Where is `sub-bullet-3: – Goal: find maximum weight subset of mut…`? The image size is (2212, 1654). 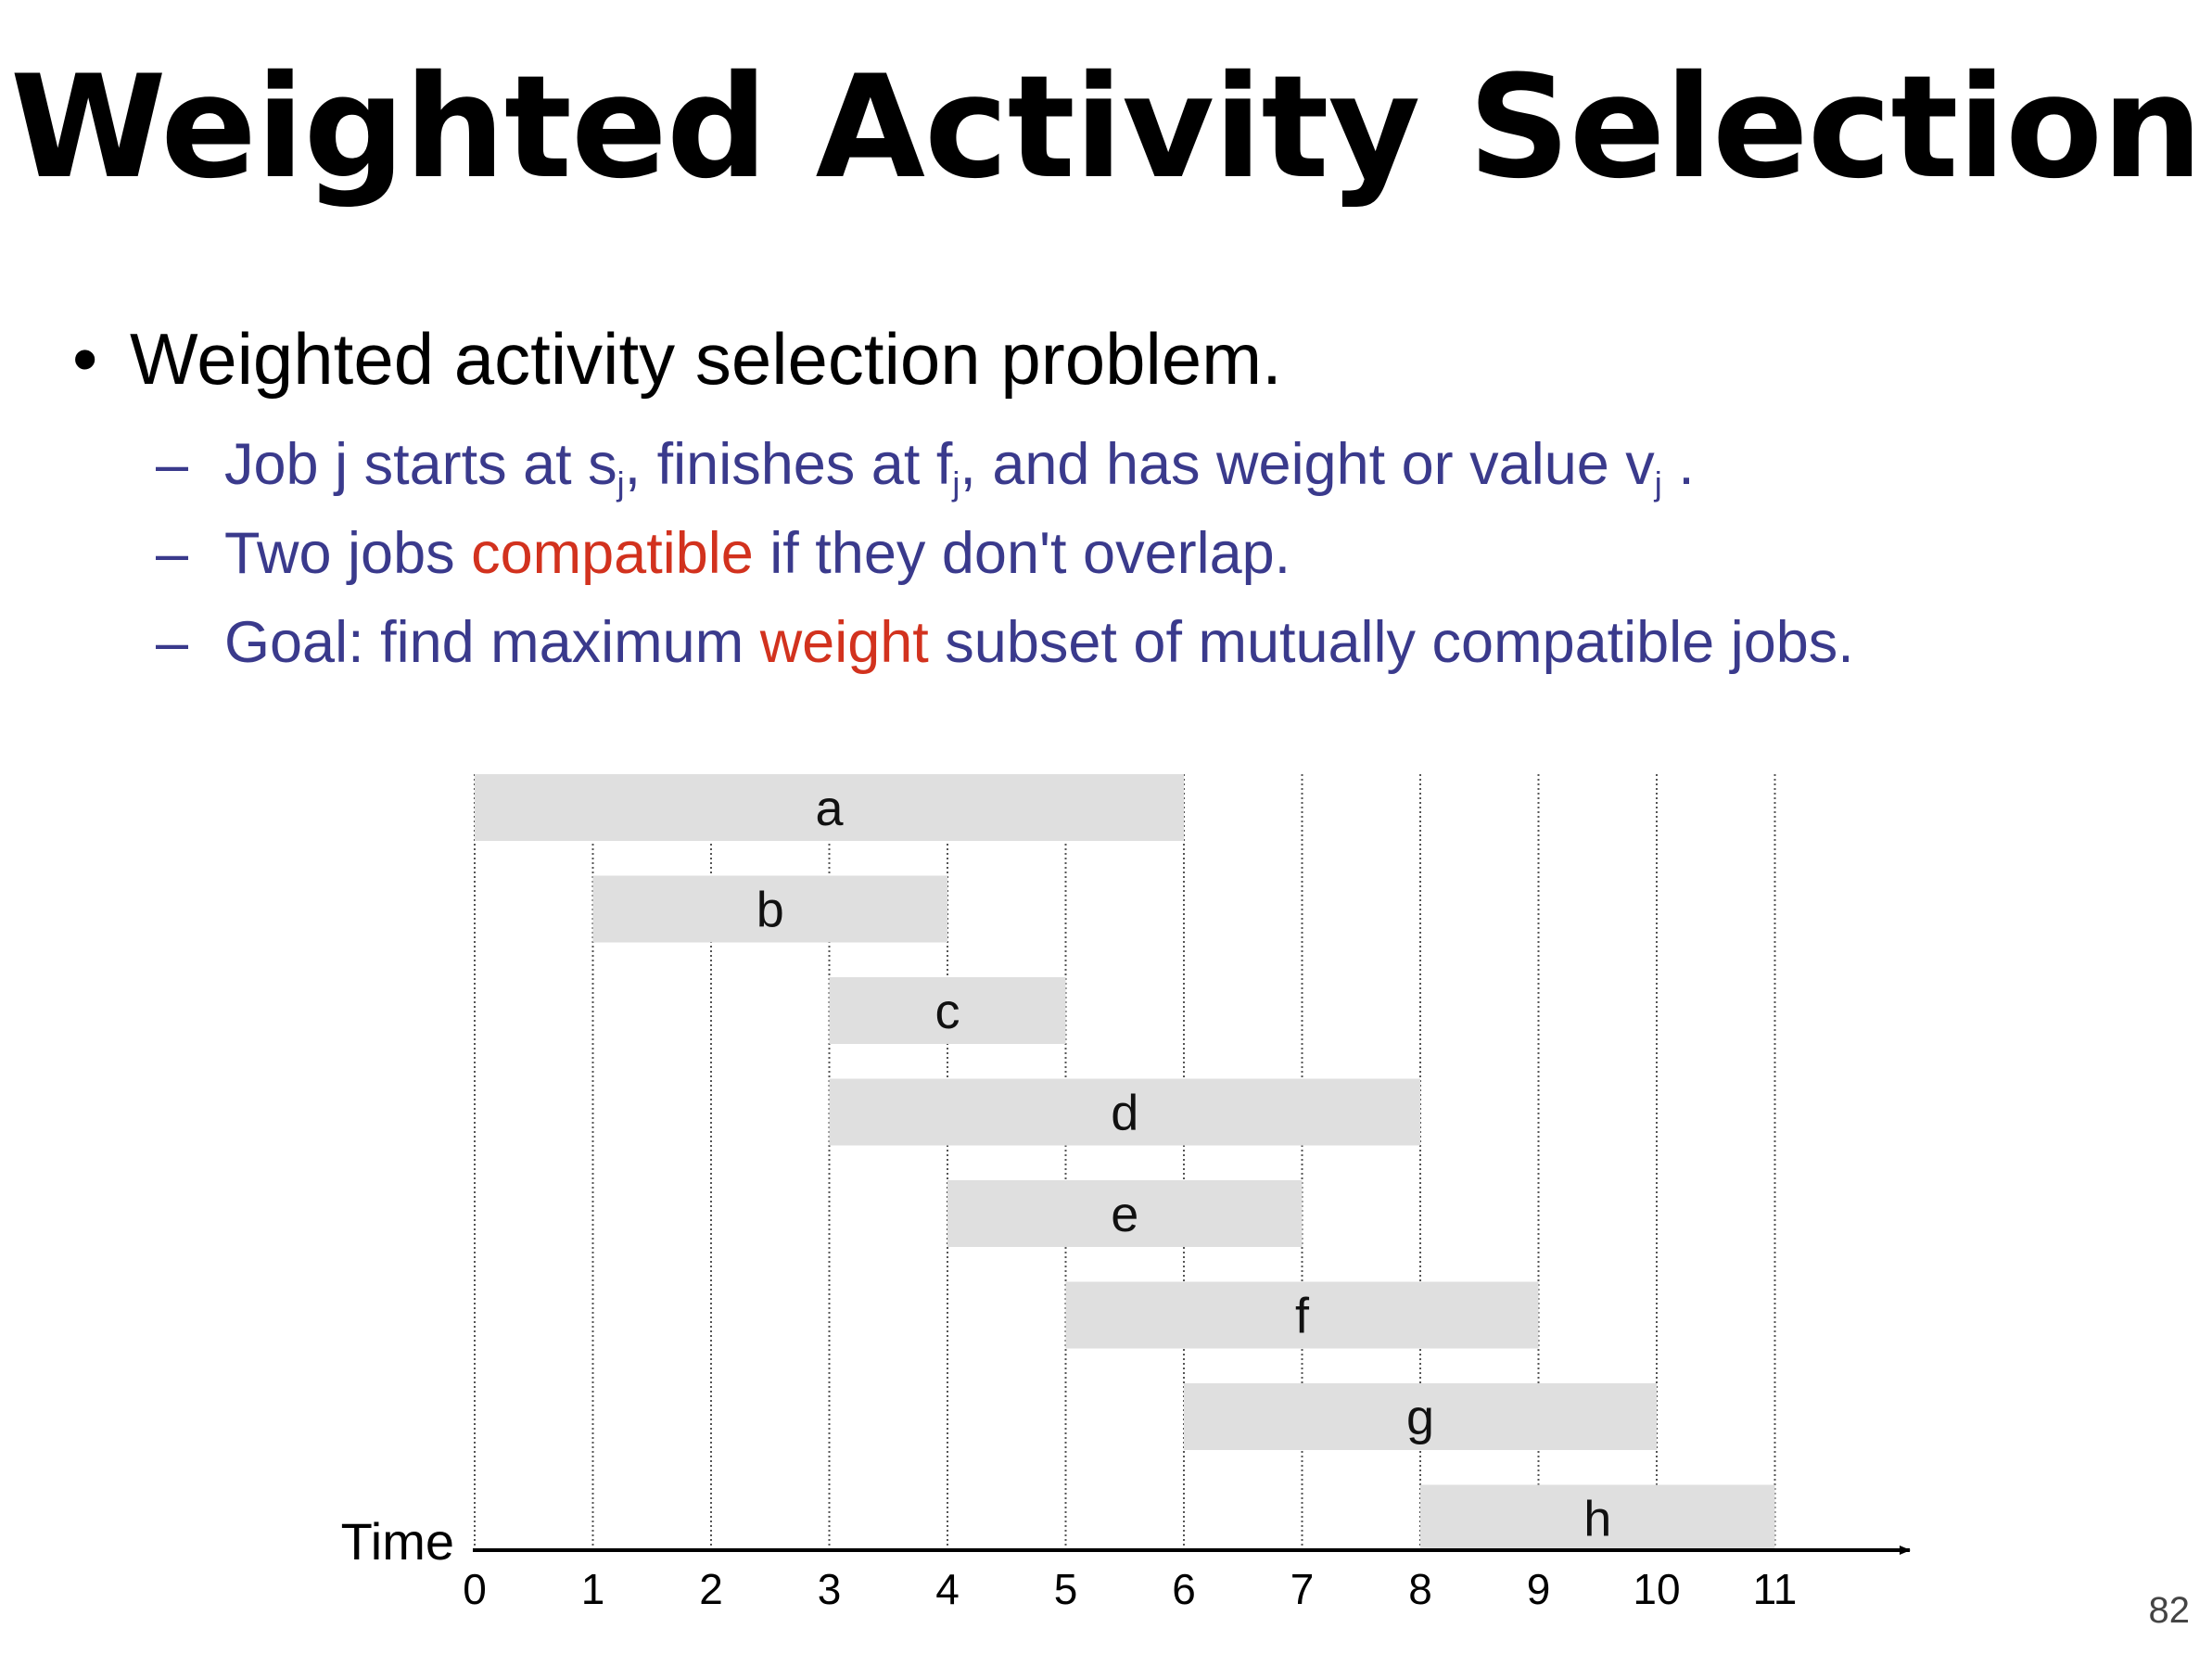
sub-bullet-3: – Goal: find maximum weight subset of mut… is located at coordinates (1005, 643).